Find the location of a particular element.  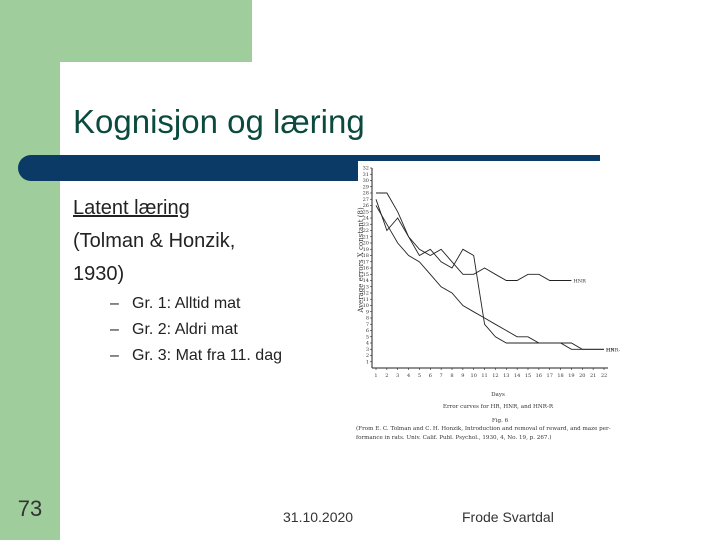

x-tick-label-21: 21 is located at coordinates (593, 376).